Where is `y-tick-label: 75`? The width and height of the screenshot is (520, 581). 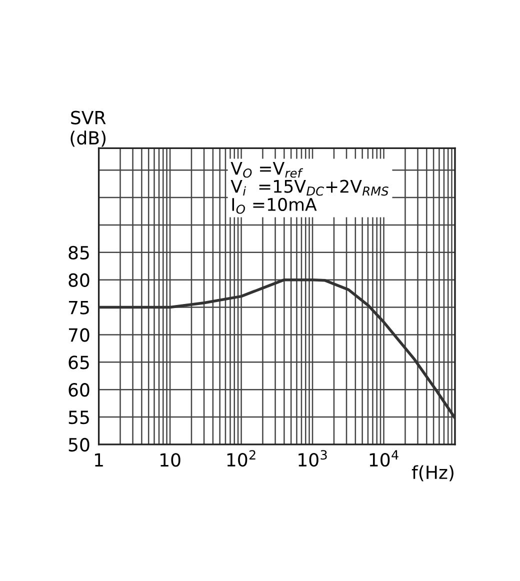 y-tick-label: 75 is located at coordinates (78, 307).